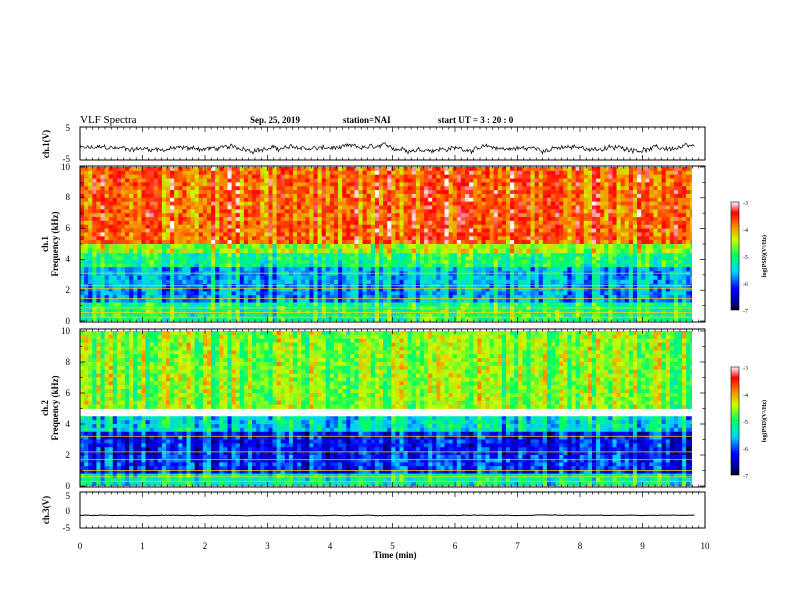  I want to click on ch1-ytick-bottom: -5, so click(67, 159).